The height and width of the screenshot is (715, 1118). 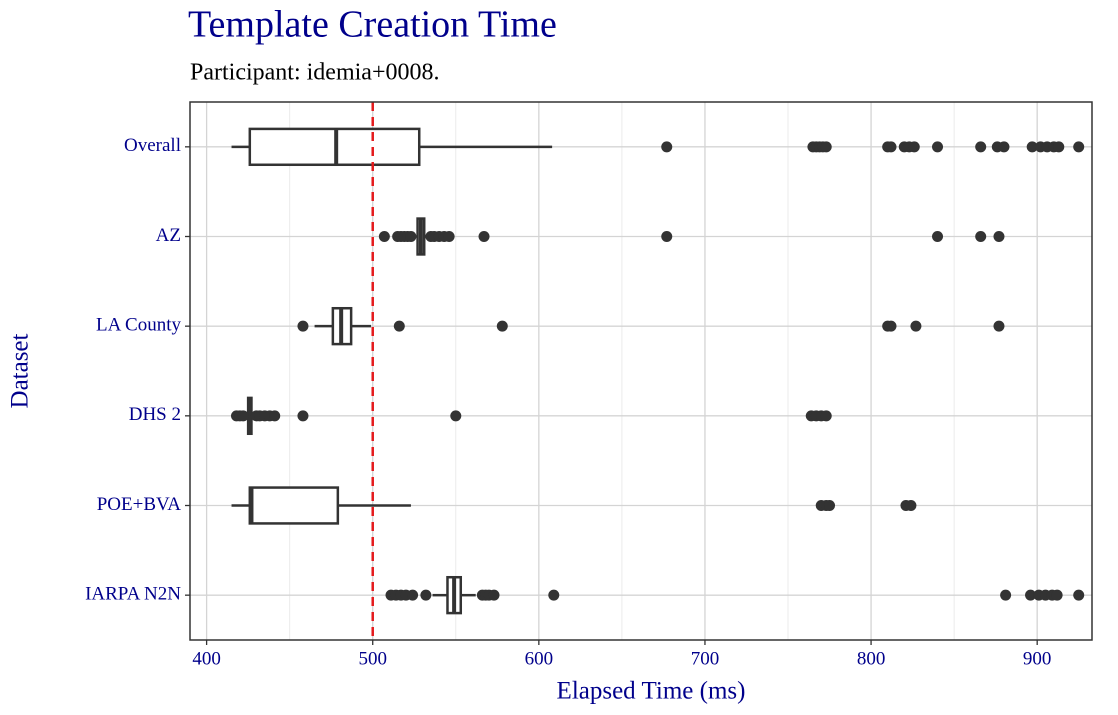 I want to click on chart-title: Template Creation Time, so click(x=372, y=25).